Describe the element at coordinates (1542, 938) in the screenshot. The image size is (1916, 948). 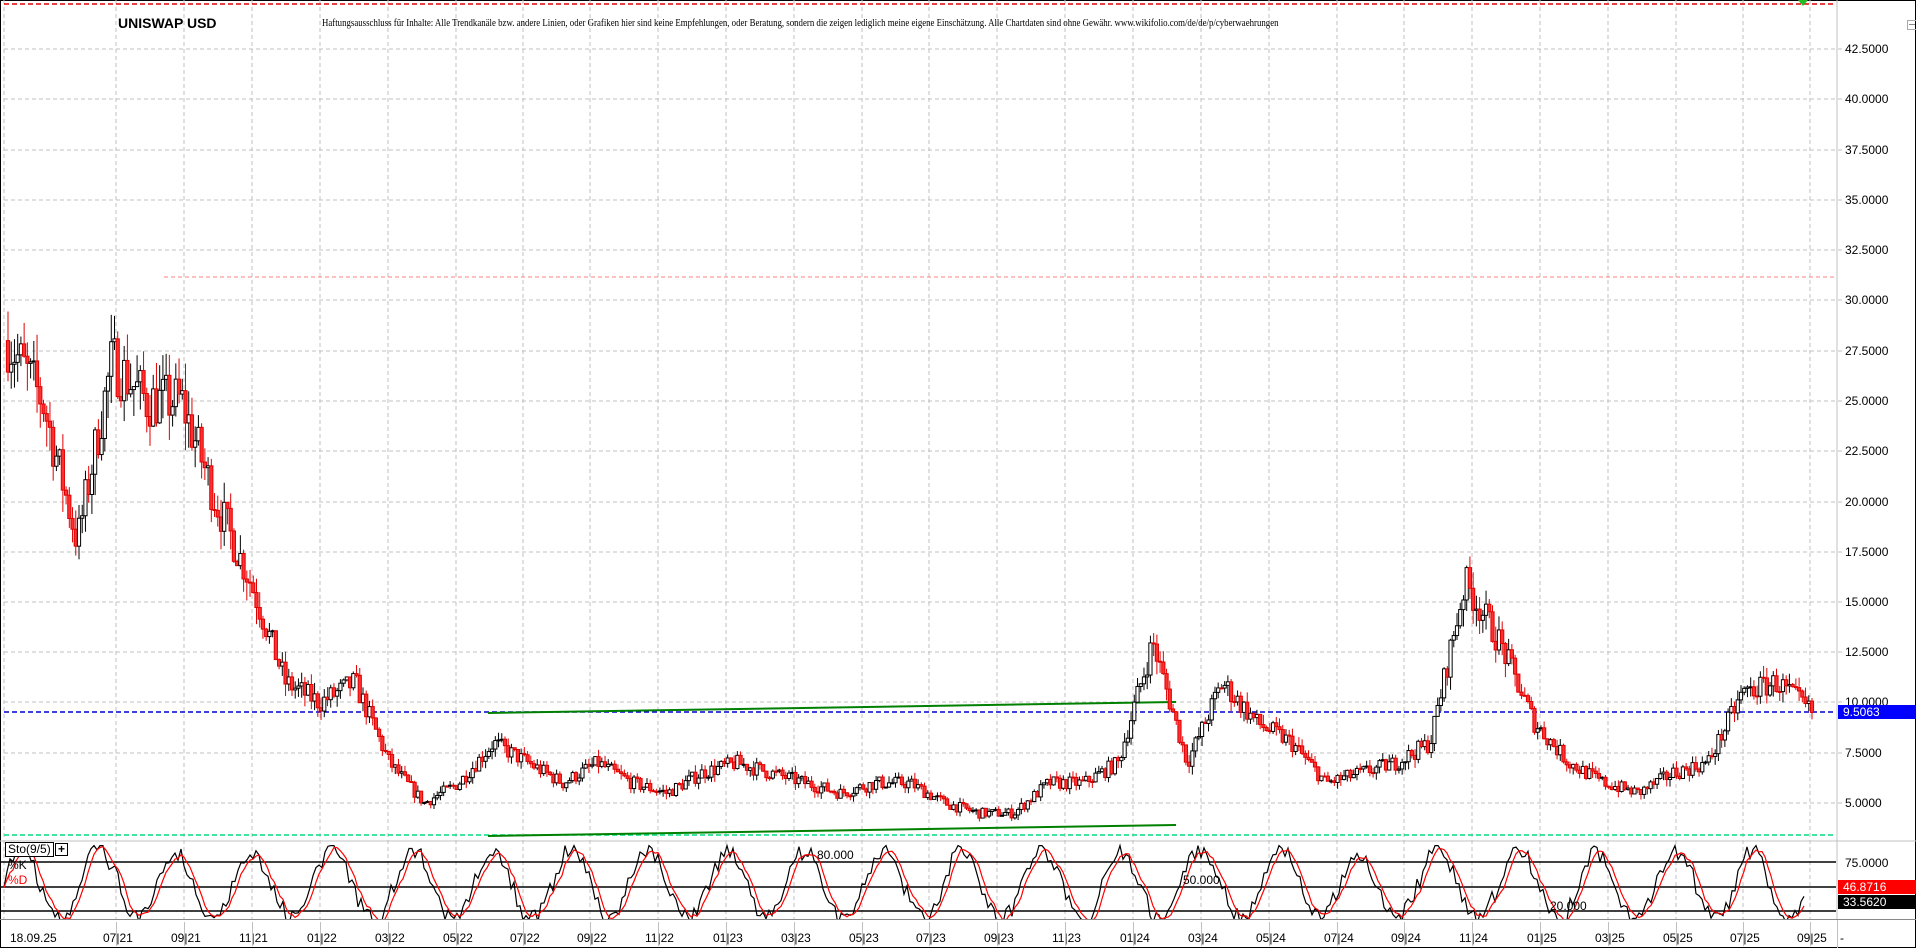
I see `time-tick-label: 01|25` at that location.